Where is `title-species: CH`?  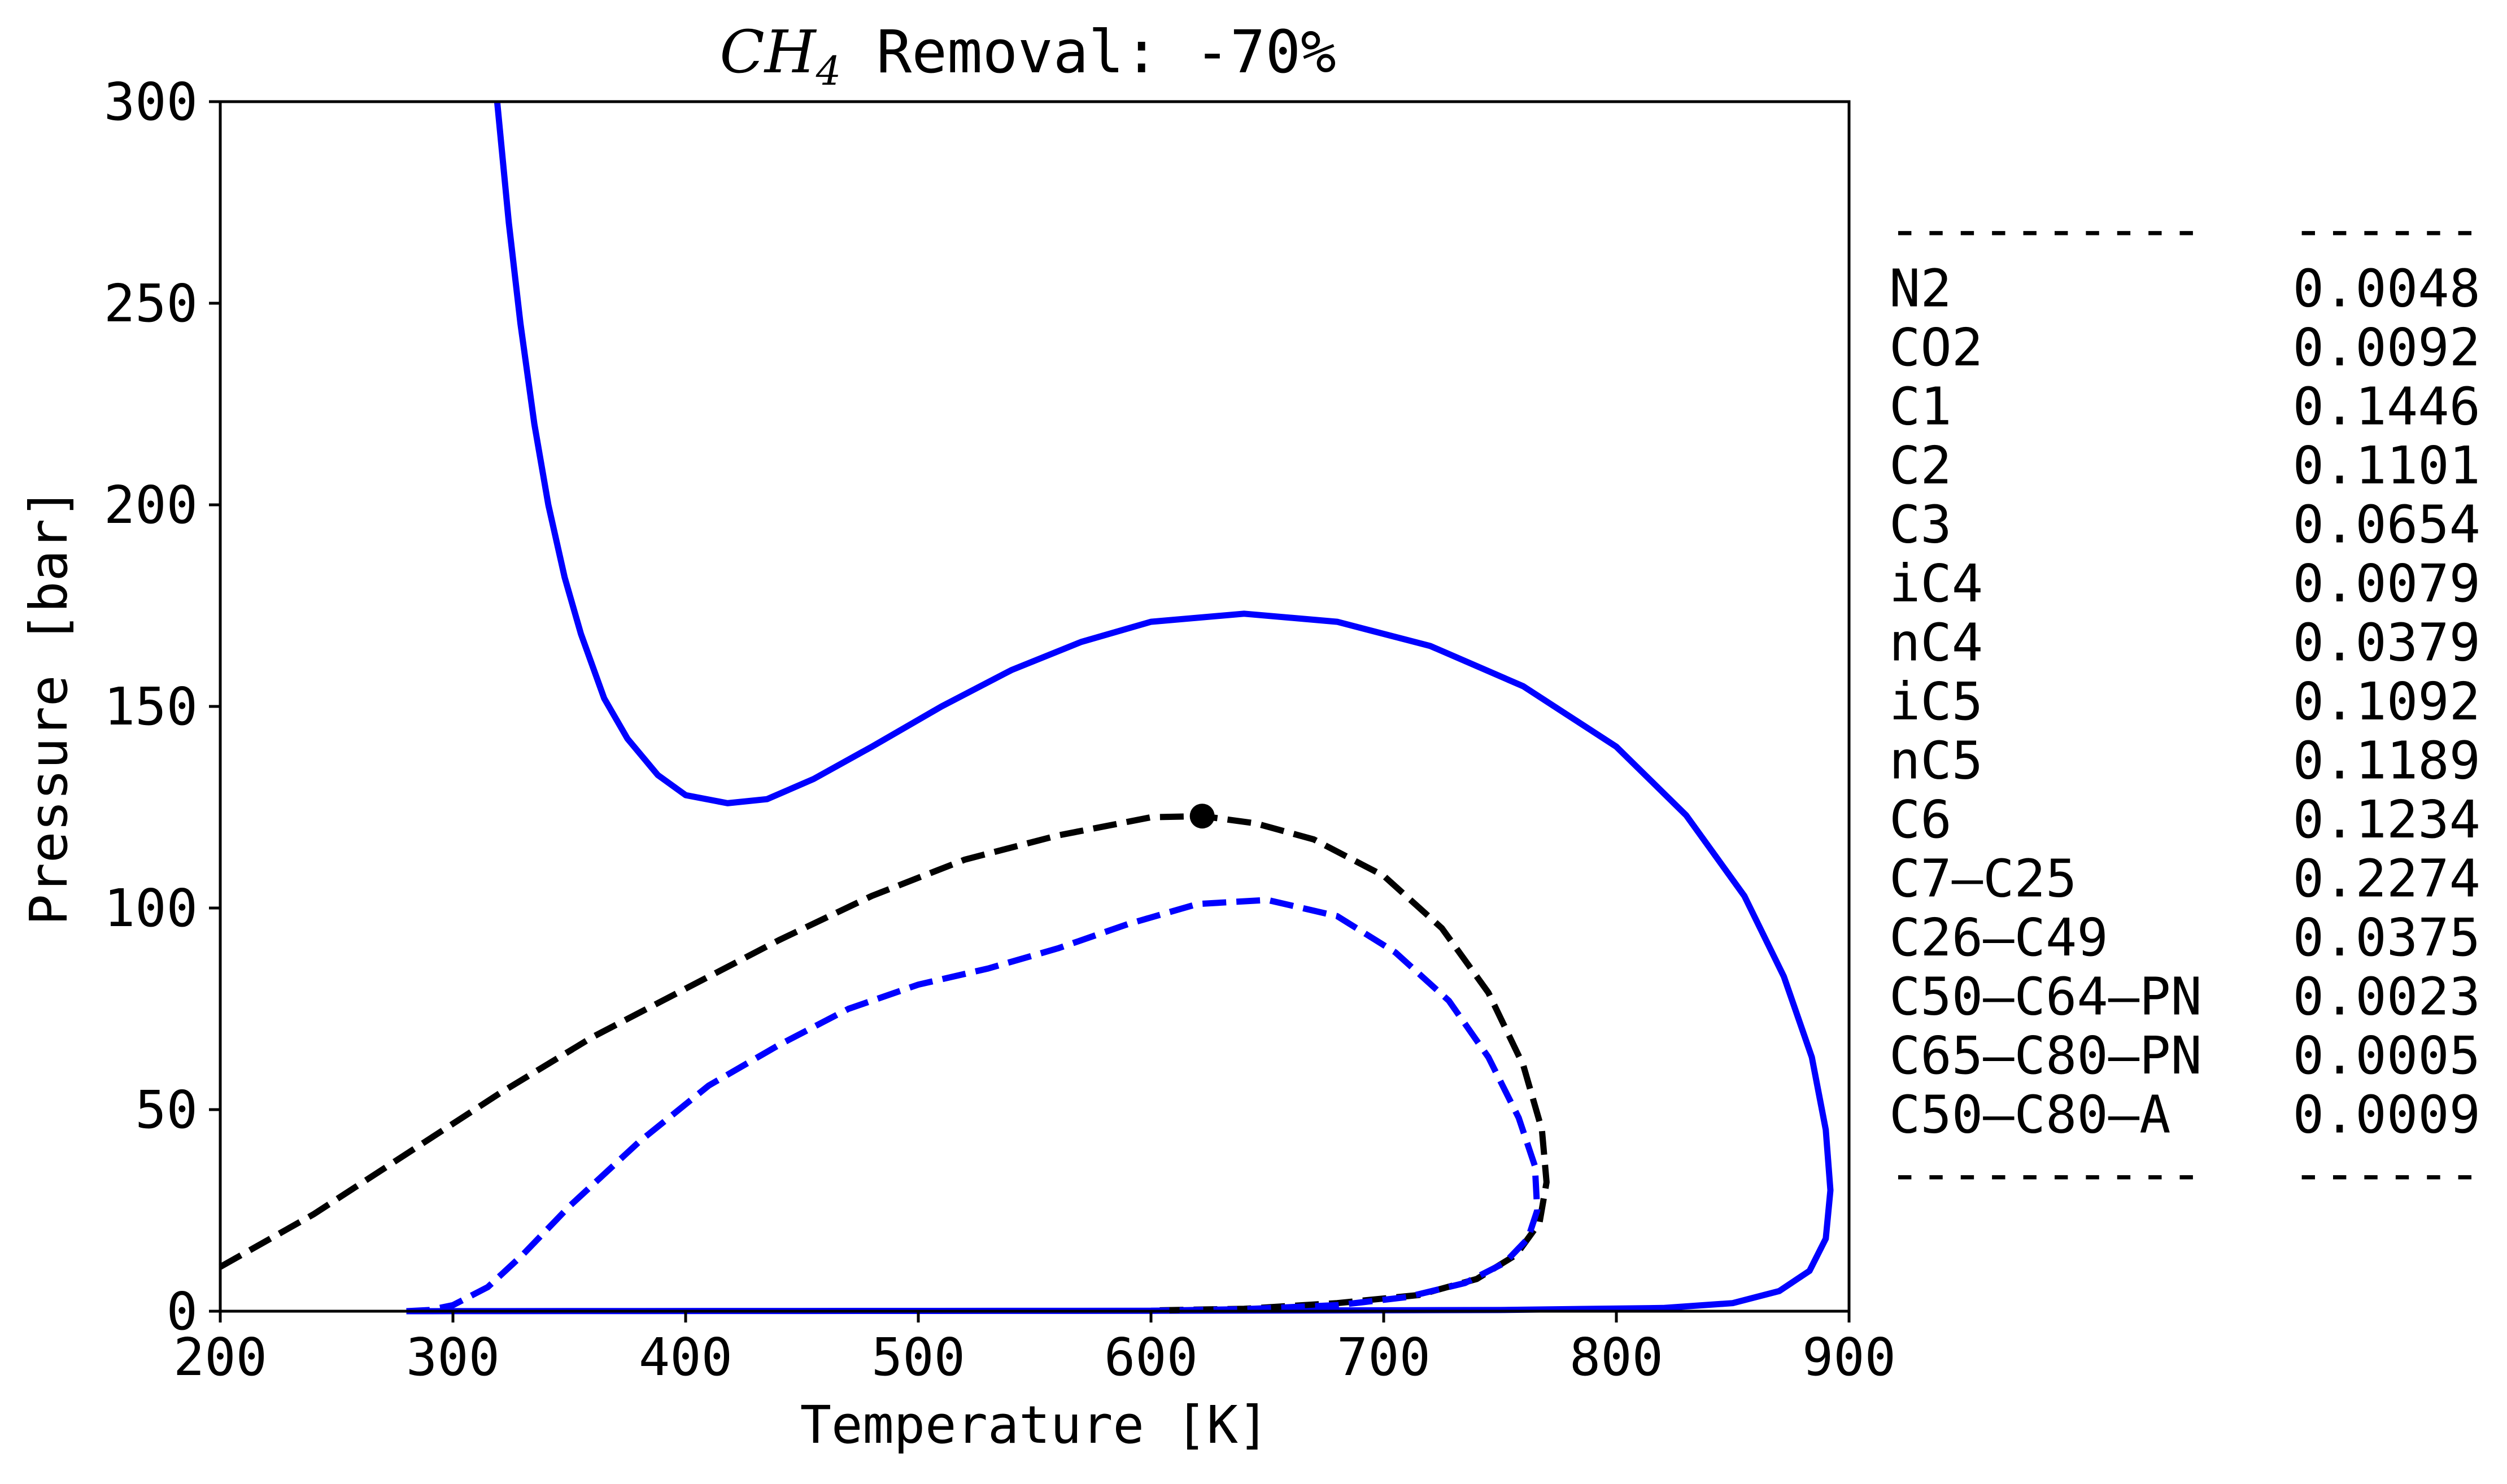
title-species: CH is located at coordinates (768, 52).